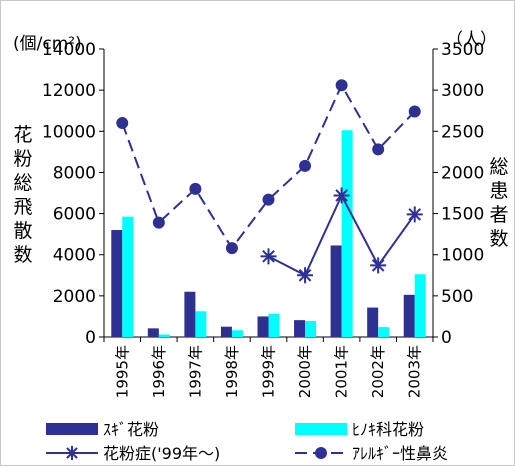 This screenshot has width=515, height=469. Describe the element at coordinates (400, 453) in the screenshot. I see `legend-rhinitis-label: ｱﾚﾙｷﾞｰ性鼻炎` at that location.